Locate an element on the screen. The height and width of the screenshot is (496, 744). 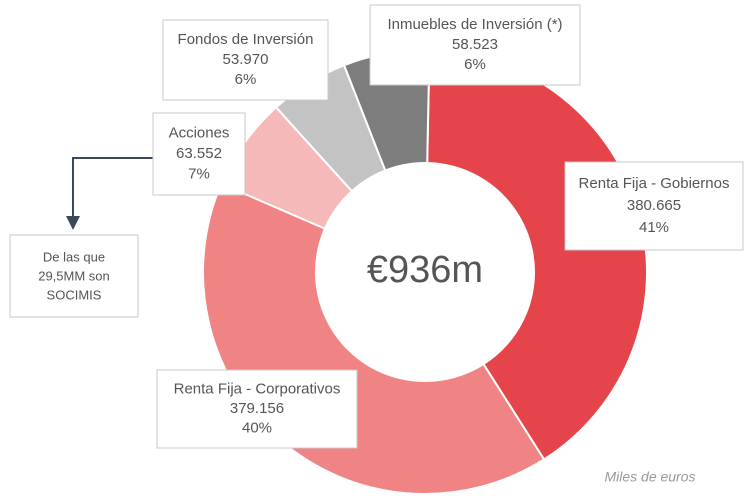
donut-hole is located at coordinates (425, 272).